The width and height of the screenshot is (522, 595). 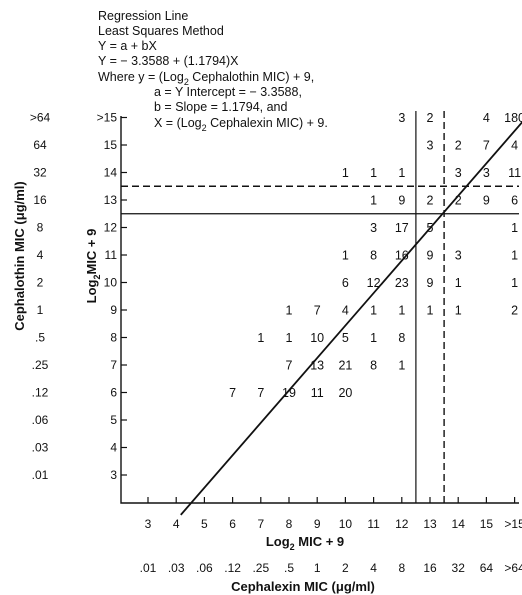 I want to click on x-axis-title: Log2 MIC + 9, so click(x=305, y=543).